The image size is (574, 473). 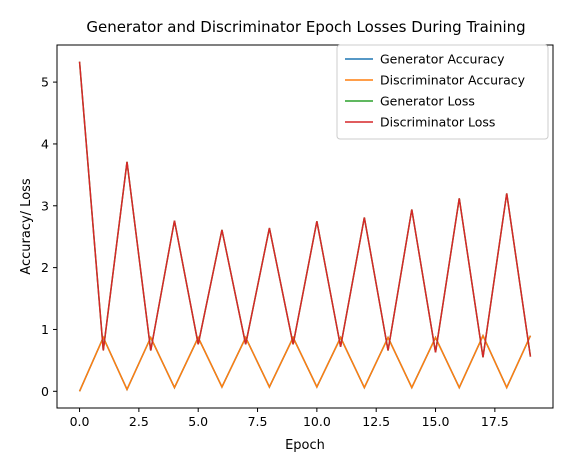 I want to click on x-tick-label: 7.5, so click(x=258, y=421).